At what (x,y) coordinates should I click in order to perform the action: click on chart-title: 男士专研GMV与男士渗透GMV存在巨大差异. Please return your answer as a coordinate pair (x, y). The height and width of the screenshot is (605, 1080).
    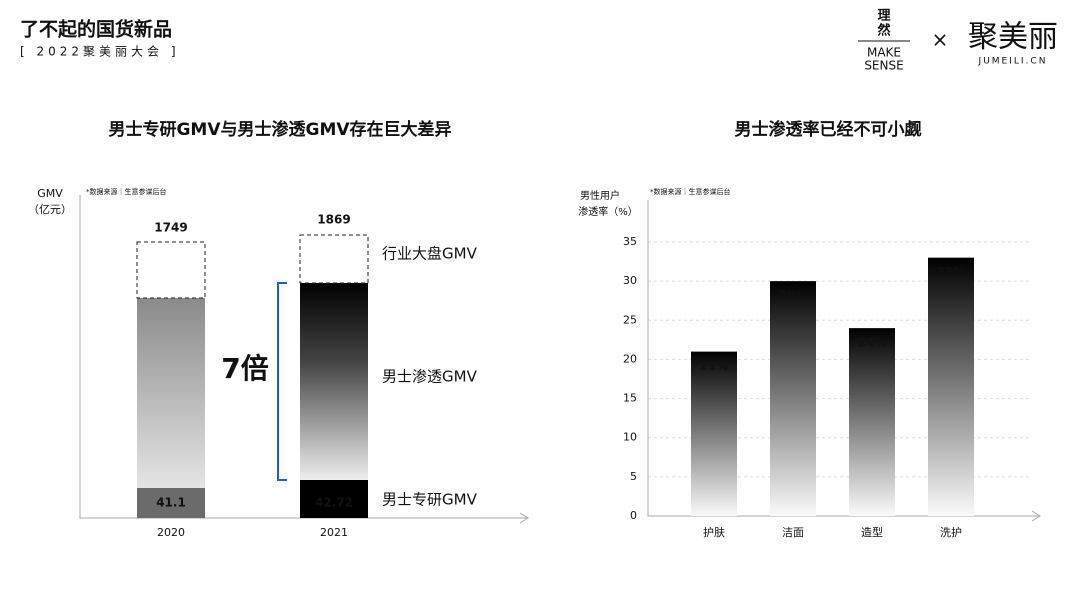
    Looking at the image, I should click on (279, 129).